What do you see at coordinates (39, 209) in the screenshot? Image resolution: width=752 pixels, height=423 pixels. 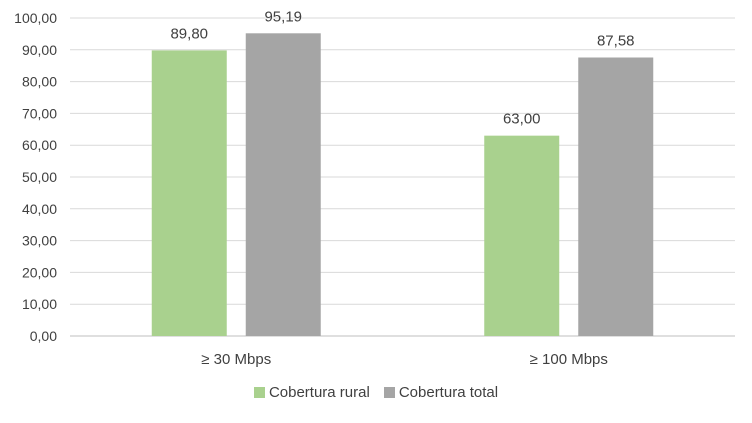 I see `y-tick-label: 40,00` at bounding box center [39, 209].